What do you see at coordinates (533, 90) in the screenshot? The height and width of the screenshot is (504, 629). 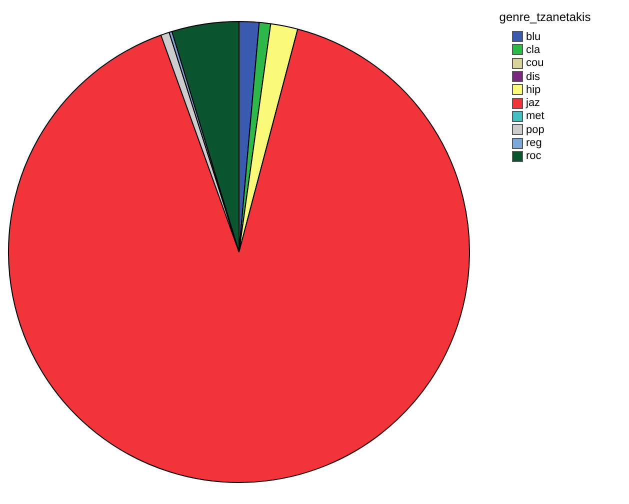 I see `legend-label: hip` at bounding box center [533, 90].